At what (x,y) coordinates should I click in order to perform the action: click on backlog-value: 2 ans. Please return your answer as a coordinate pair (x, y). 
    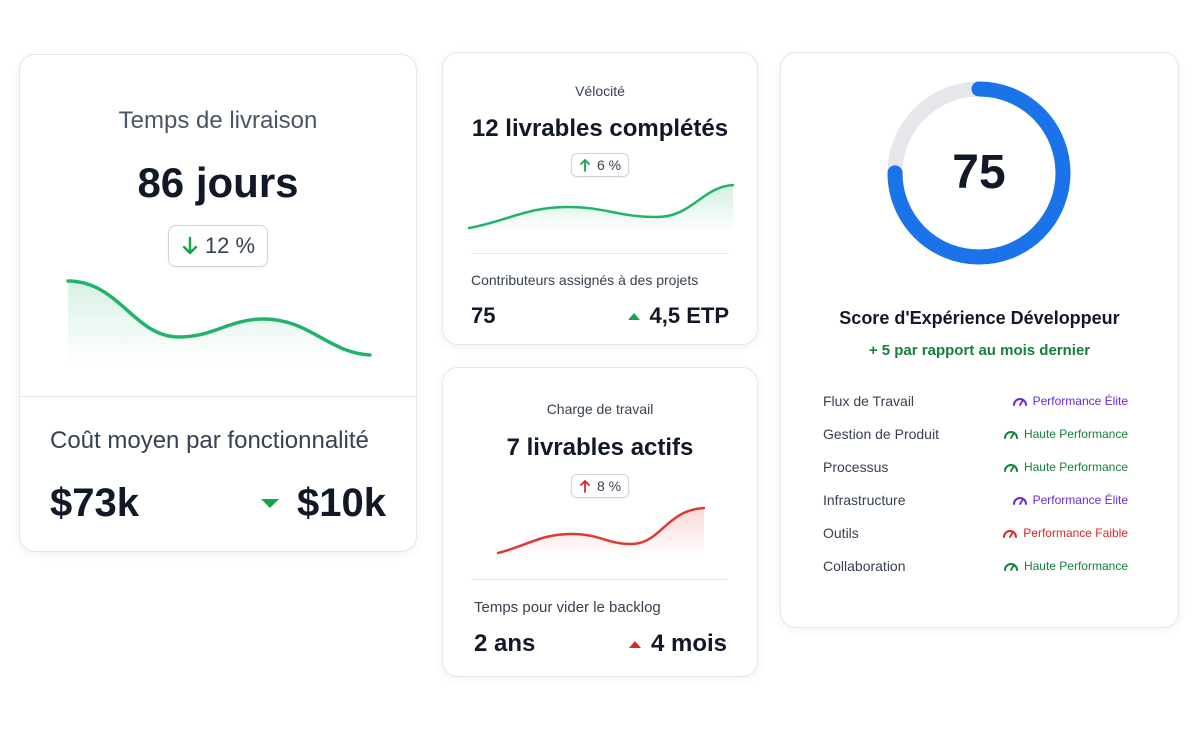
    Looking at the image, I should click on (505, 643).